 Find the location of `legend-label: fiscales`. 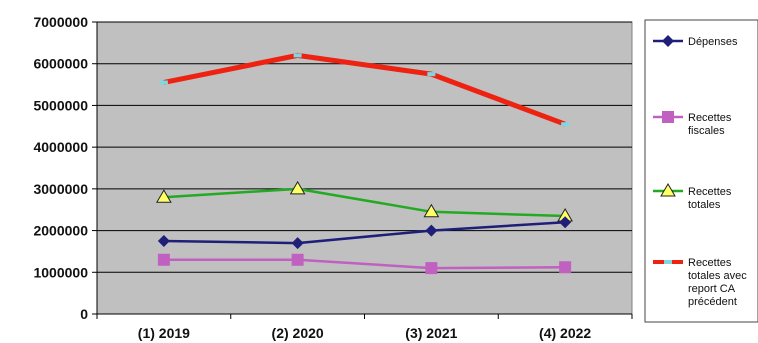

legend-label: fiscales is located at coordinates (706, 131).